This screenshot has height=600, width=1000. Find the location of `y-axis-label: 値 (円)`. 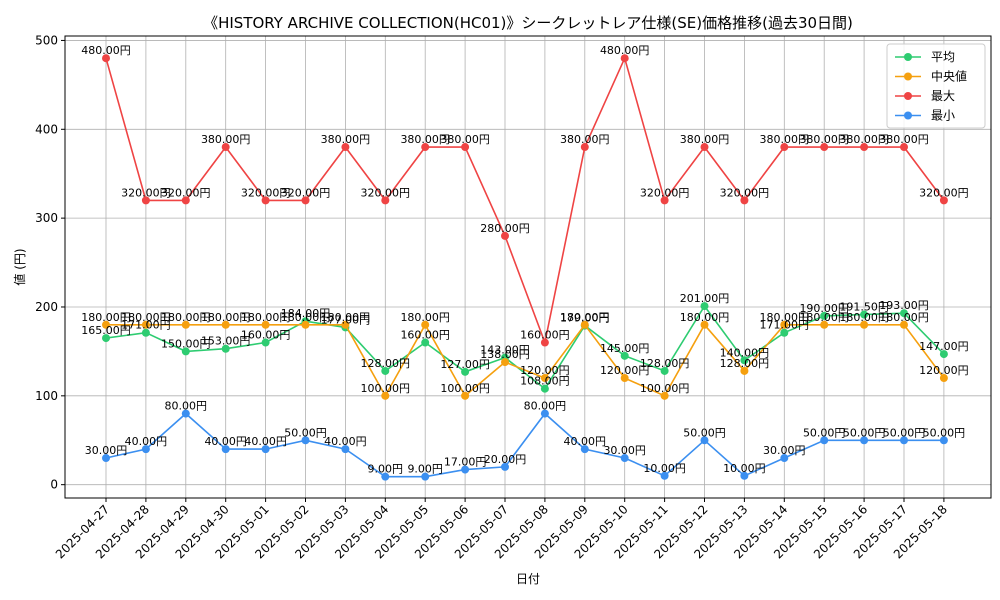

y-axis-label: 値 (円) is located at coordinates (19, 266).